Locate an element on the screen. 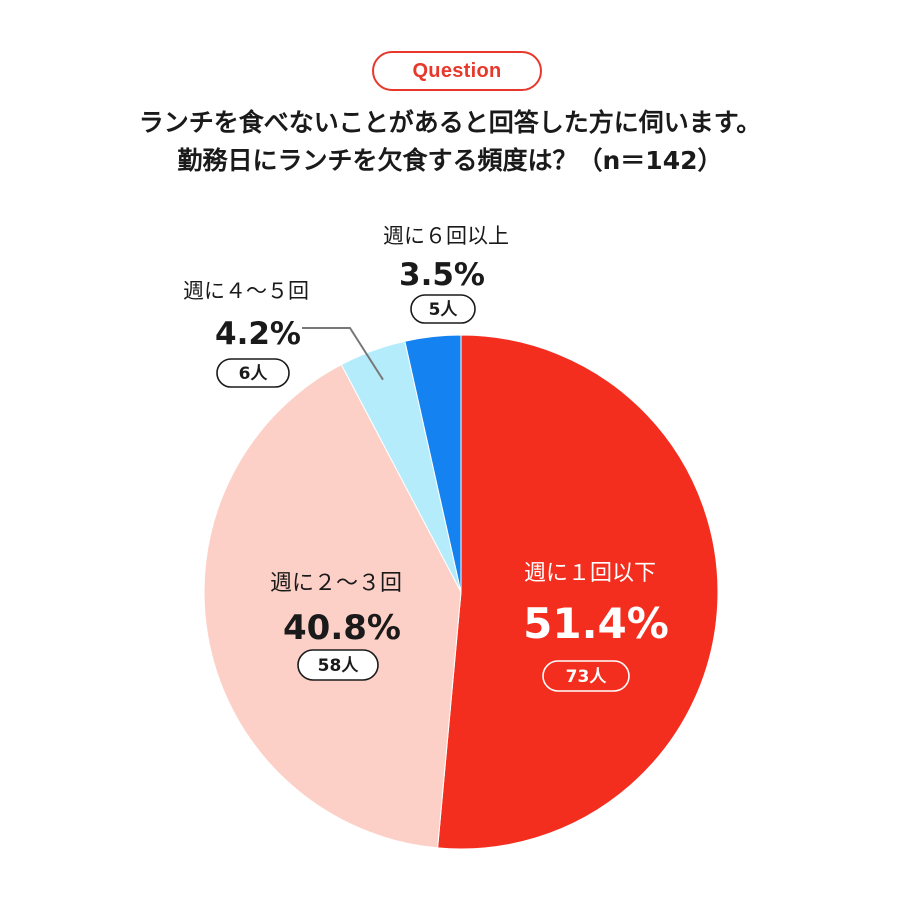 The height and width of the screenshot is (901, 900). slice-4-percent: 3.5% is located at coordinates (442, 275).